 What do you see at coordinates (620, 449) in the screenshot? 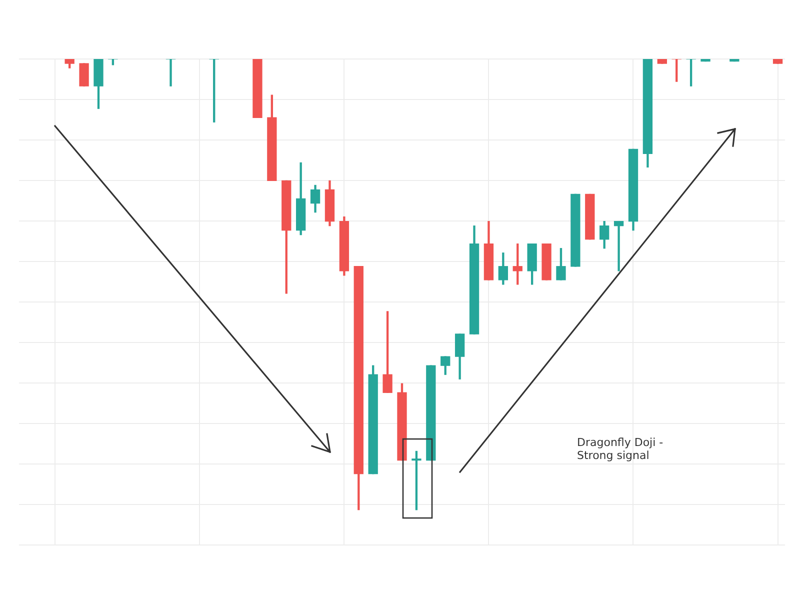
I see `annotation: Dragonfly Doji - Strong signal` at bounding box center [620, 449].